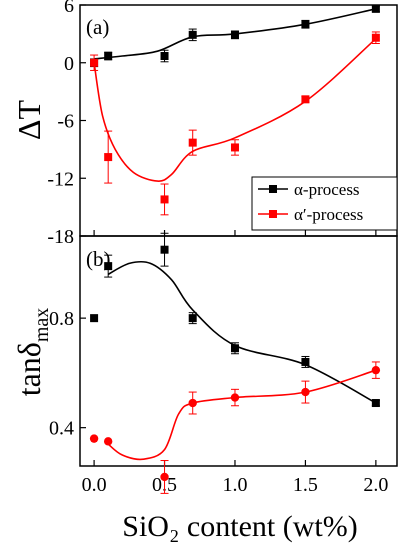 This screenshot has height=555, width=417. I want to click on x-axis-label: SiO₂ content (wt%), so click(239, 526).